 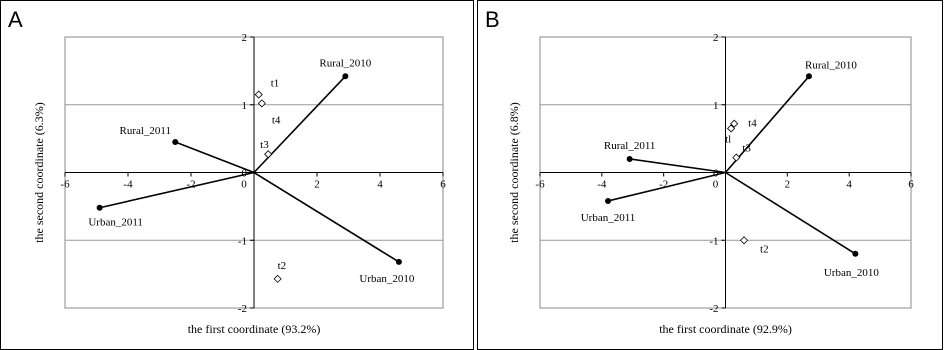 What do you see at coordinates (39, 172) in the screenshot?
I see `y-axis-title: the second coordinate (6.3%)` at bounding box center [39, 172].